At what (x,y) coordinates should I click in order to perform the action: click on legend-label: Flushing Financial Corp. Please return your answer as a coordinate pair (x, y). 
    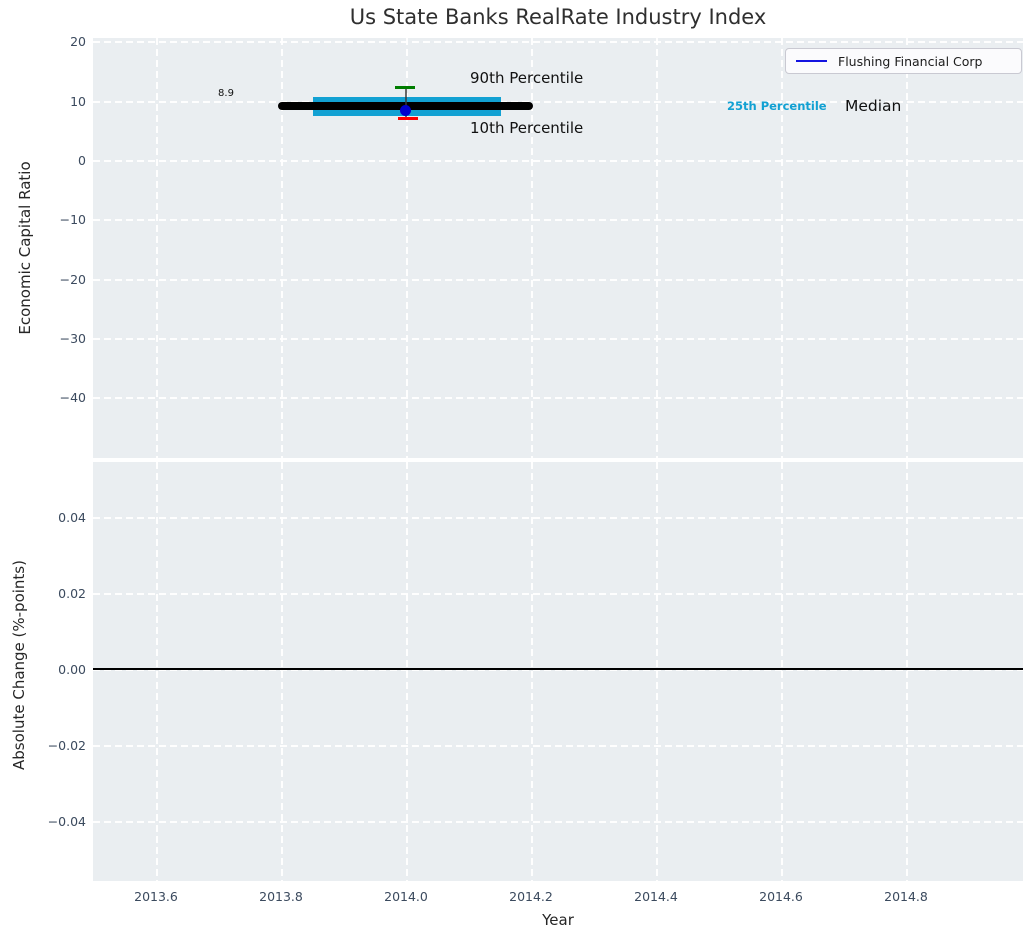
    Looking at the image, I should click on (910, 61).